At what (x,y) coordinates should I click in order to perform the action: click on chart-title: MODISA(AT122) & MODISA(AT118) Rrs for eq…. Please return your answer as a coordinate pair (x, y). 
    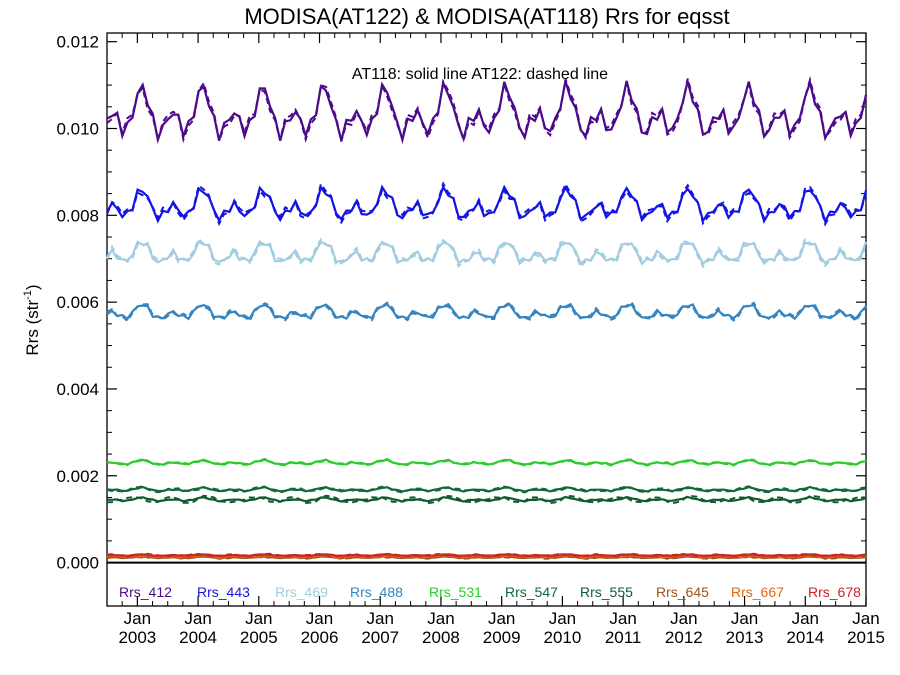
    Looking at the image, I should click on (486, 16).